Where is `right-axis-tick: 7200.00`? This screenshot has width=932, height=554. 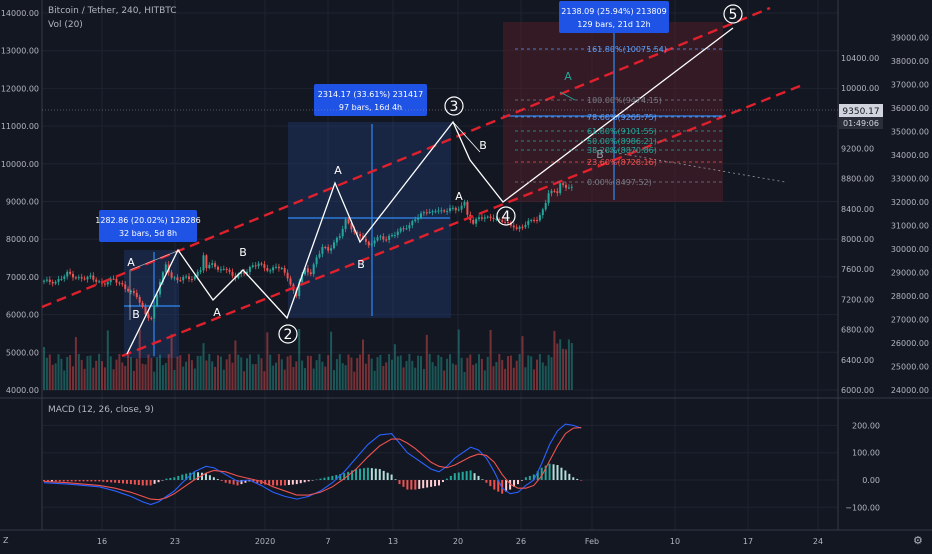 right-axis-tick: 7200.00 is located at coordinates (857, 299).